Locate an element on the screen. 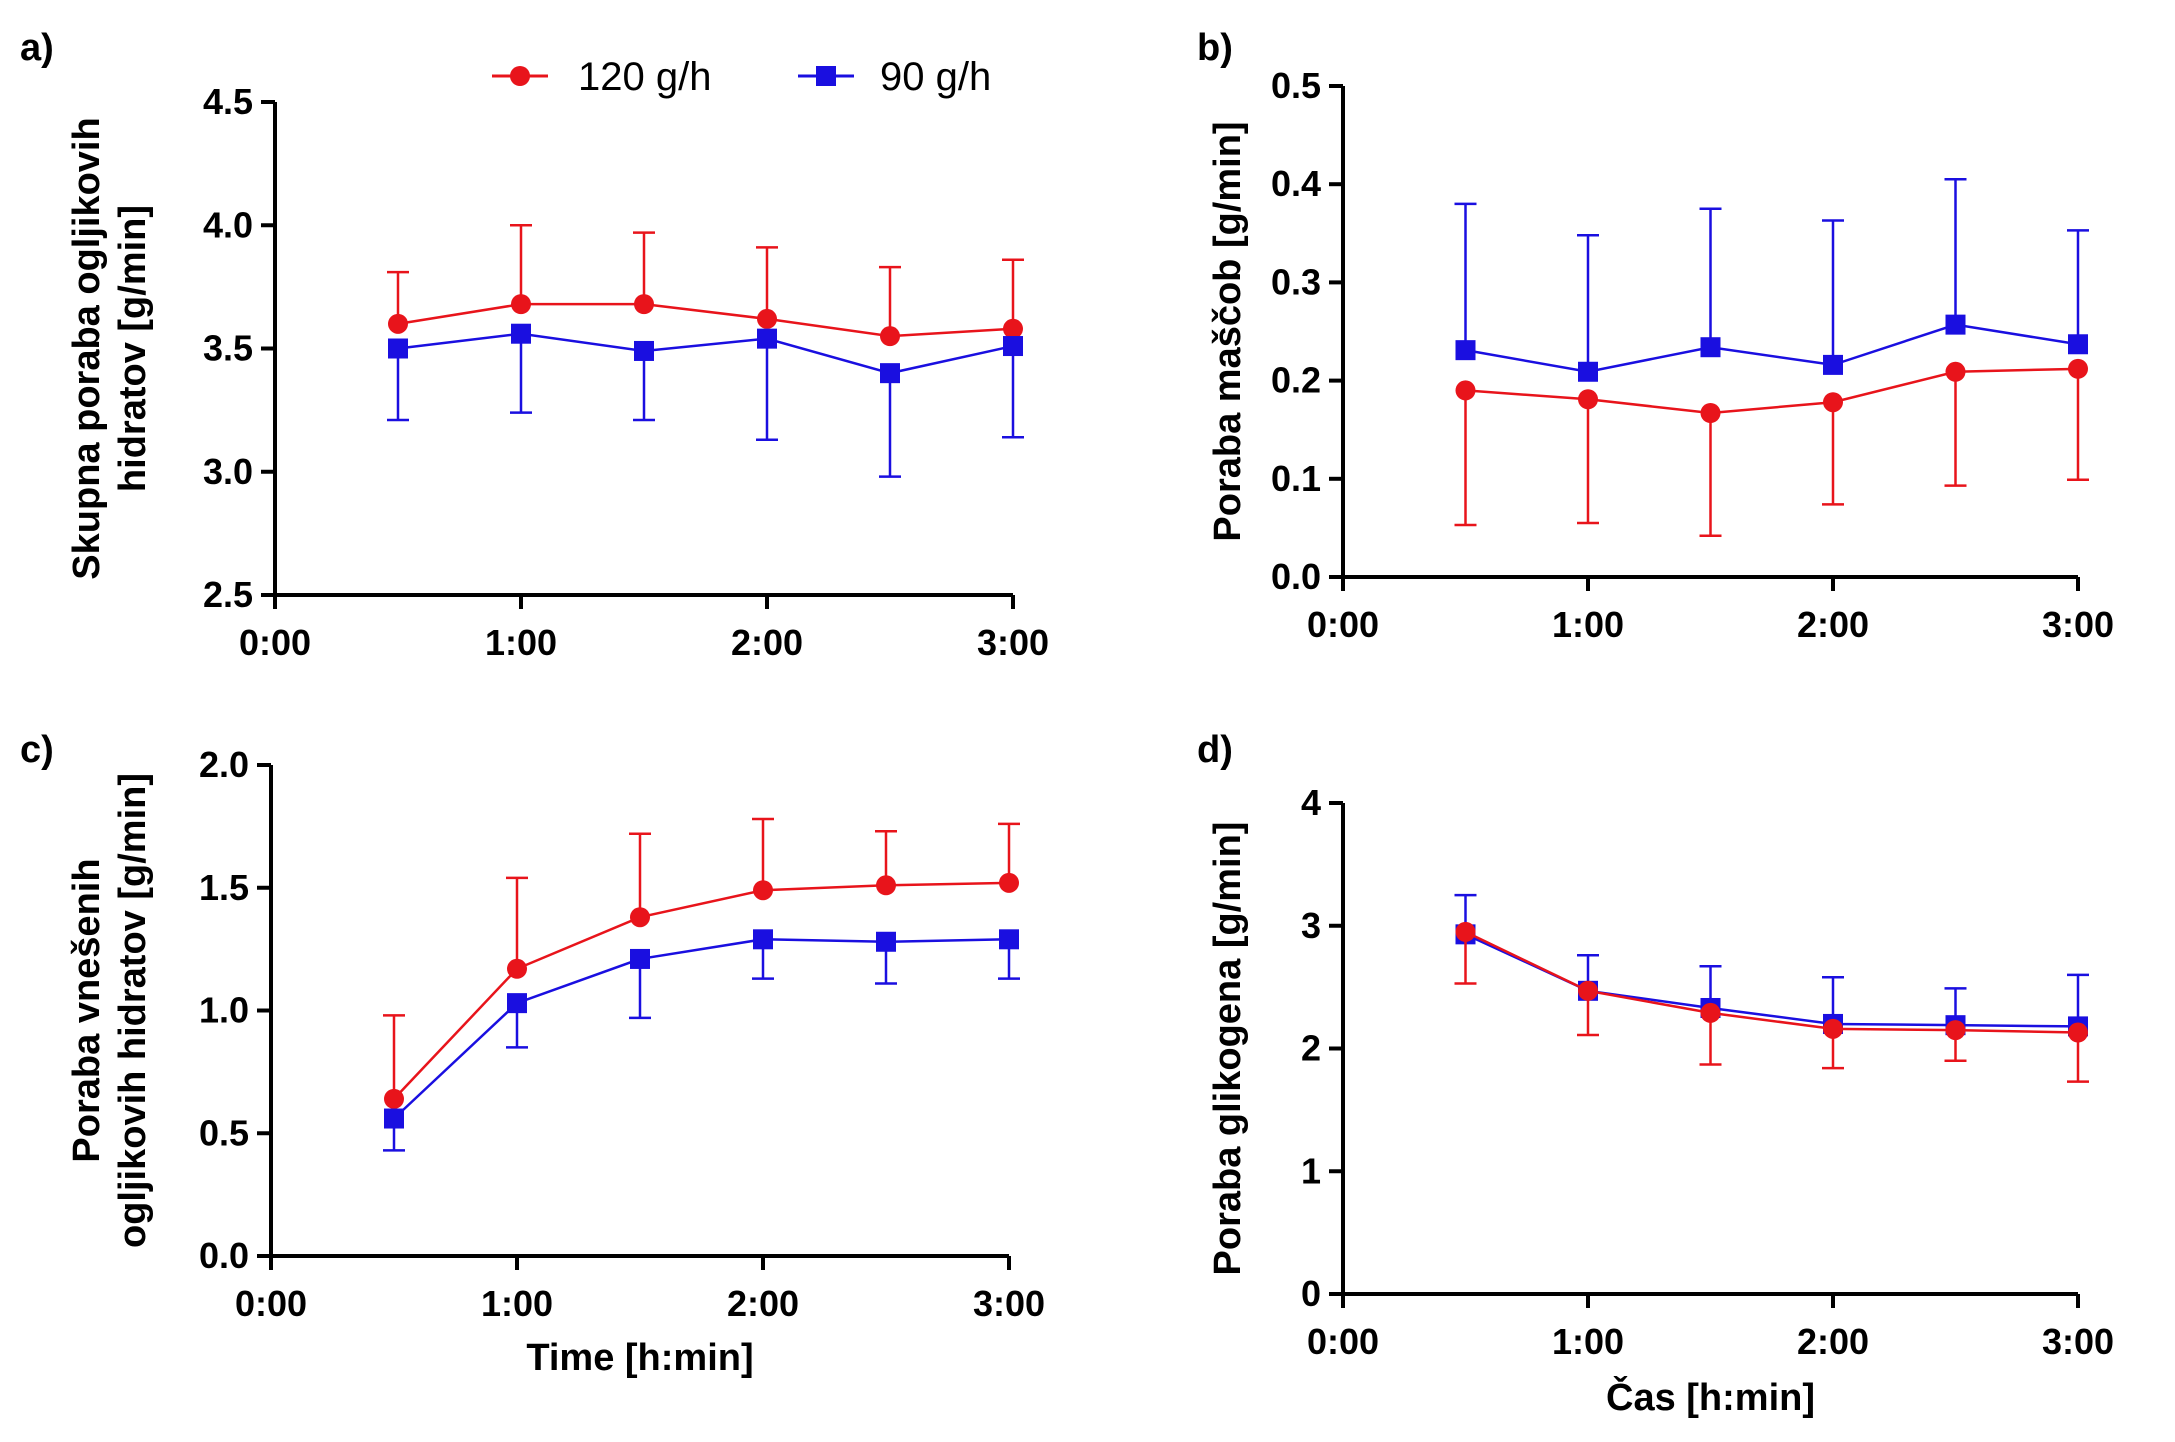 Image resolution: width=2175 pixels, height=1442 pixels. y-tick-label-b: 0.2 is located at coordinates (1296, 380).